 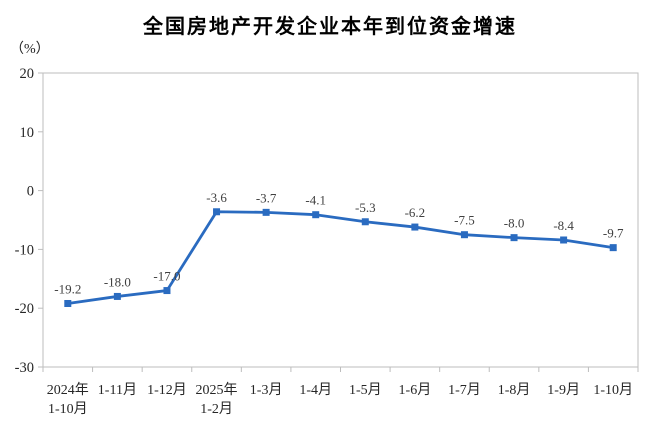 I want to click on data-point-label: -5.3, so click(x=365, y=207).